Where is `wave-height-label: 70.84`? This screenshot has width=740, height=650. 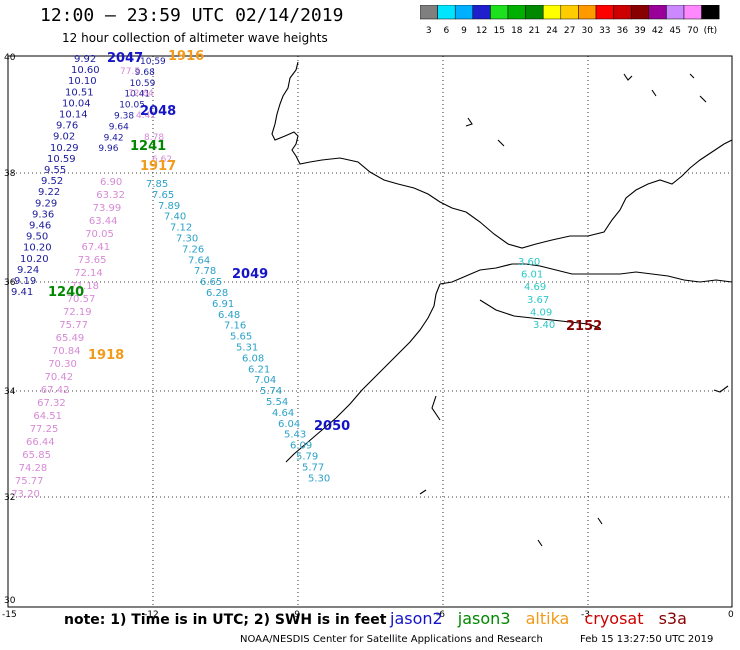 wave-height-label: 70.84 is located at coordinates (66, 351).